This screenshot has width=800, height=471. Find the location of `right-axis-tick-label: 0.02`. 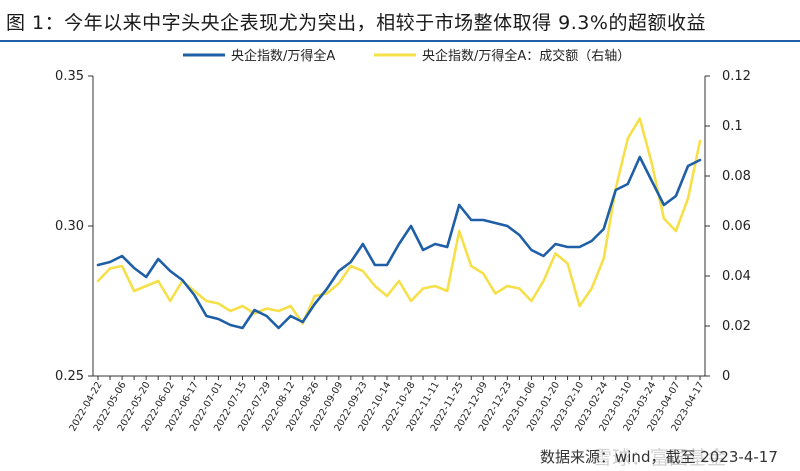

right-axis-tick-label: 0.02 is located at coordinates (736, 326).